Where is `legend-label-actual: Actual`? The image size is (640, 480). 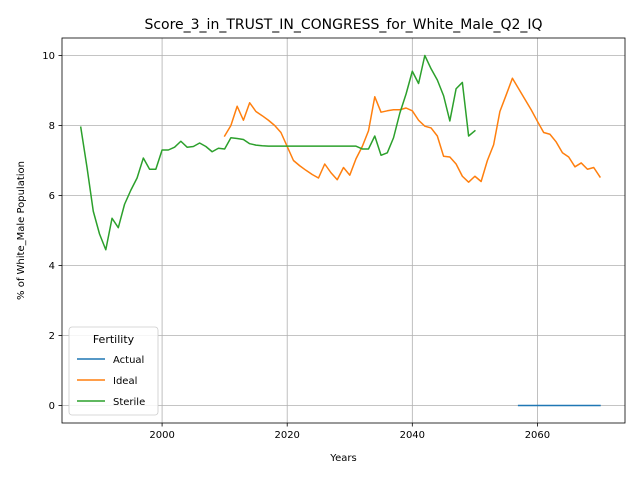 legend-label-actual: Actual is located at coordinates (128, 360).